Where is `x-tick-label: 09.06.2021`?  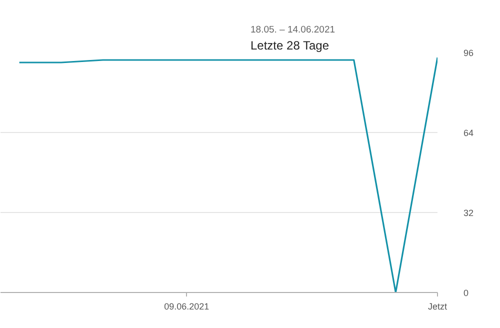 x-tick-label: 09.06.2021 is located at coordinates (187, 307).